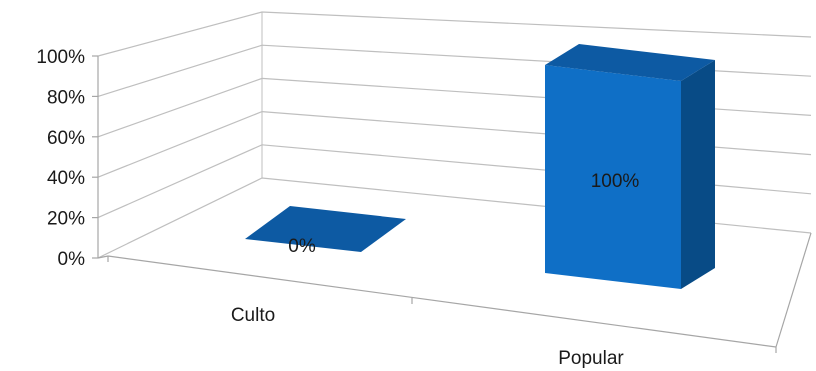  Describe the element at coordinates (60, 158) in the screenshot. I see `y-tick-labels: 0% 20% 40% 60% 80% 100%` at that location.